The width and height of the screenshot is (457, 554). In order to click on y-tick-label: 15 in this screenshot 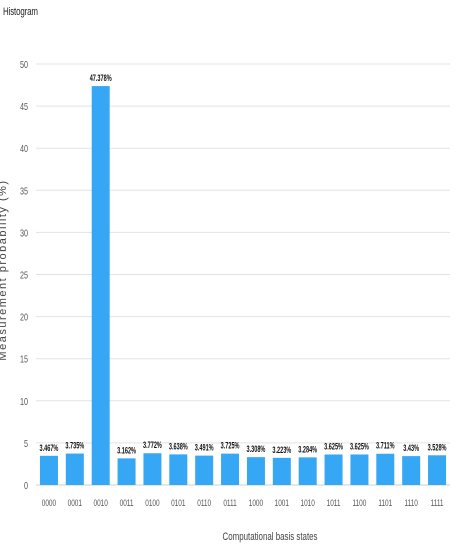, I will do `click(24, 359)`.